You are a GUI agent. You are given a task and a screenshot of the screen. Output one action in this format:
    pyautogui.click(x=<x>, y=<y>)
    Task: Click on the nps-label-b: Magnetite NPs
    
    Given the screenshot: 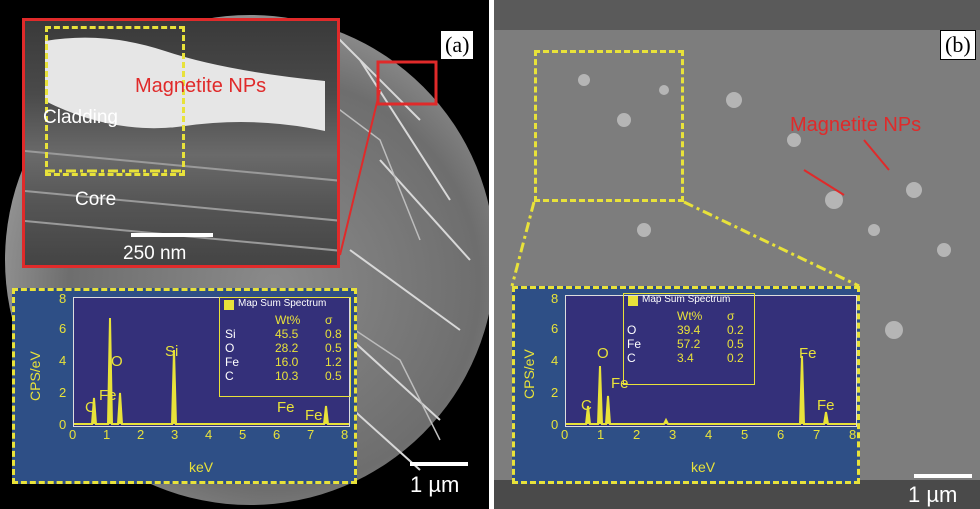 What is the action you would take?
    pyautogui.click(x=856, y=125)
    